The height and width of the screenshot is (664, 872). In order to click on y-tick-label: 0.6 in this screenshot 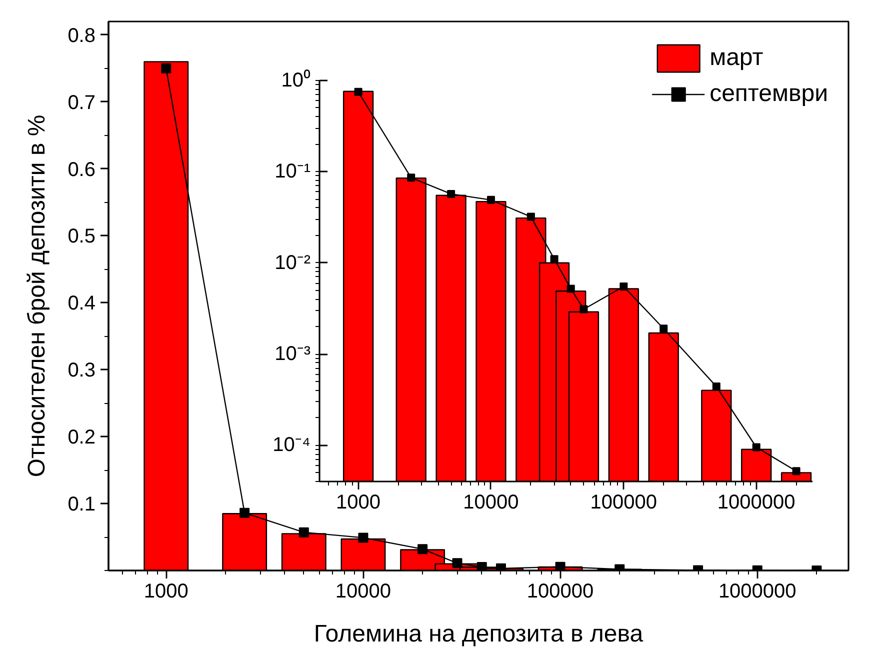, I will do `click(82, 169)`.